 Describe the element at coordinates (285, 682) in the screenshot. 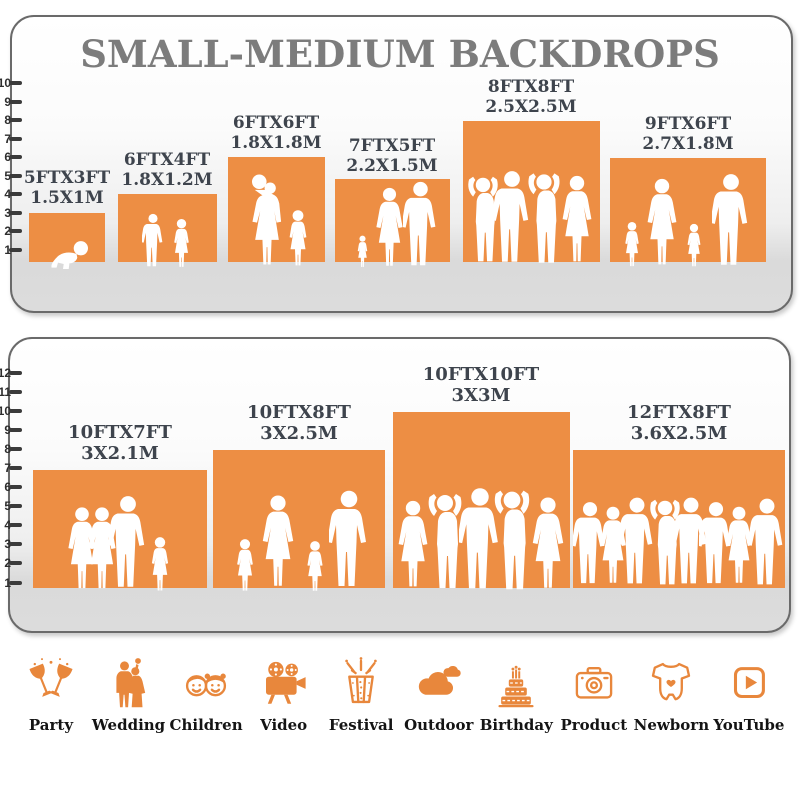

I see `video-icon` at that location.